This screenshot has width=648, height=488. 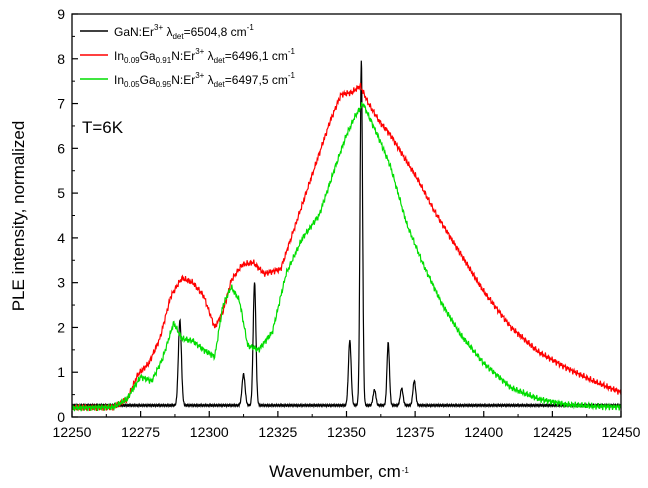 I want to click on legend-label-2: In0.09Ga0.91N:Er3+ λdet=6496,1 cm-1, so click(x=204, y=56).